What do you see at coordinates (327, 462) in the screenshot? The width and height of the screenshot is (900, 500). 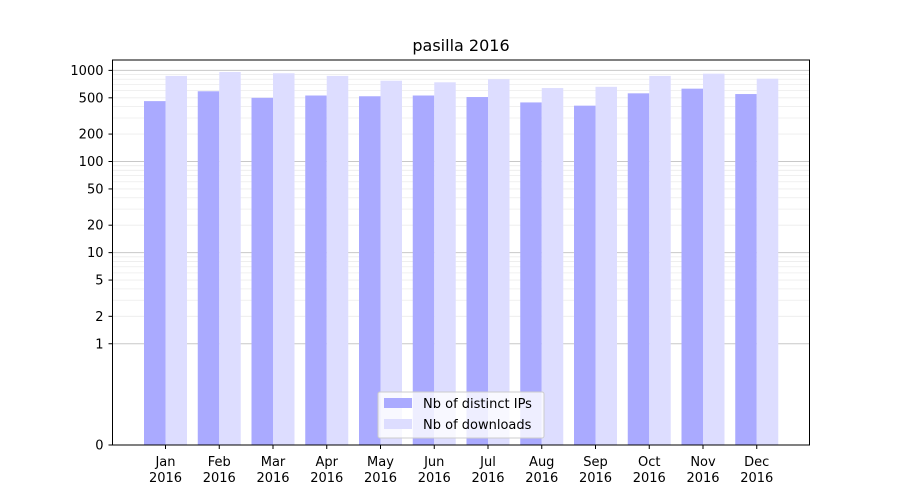 I see `x-tick-label-month: Apr` at bounding box center [327, 462].